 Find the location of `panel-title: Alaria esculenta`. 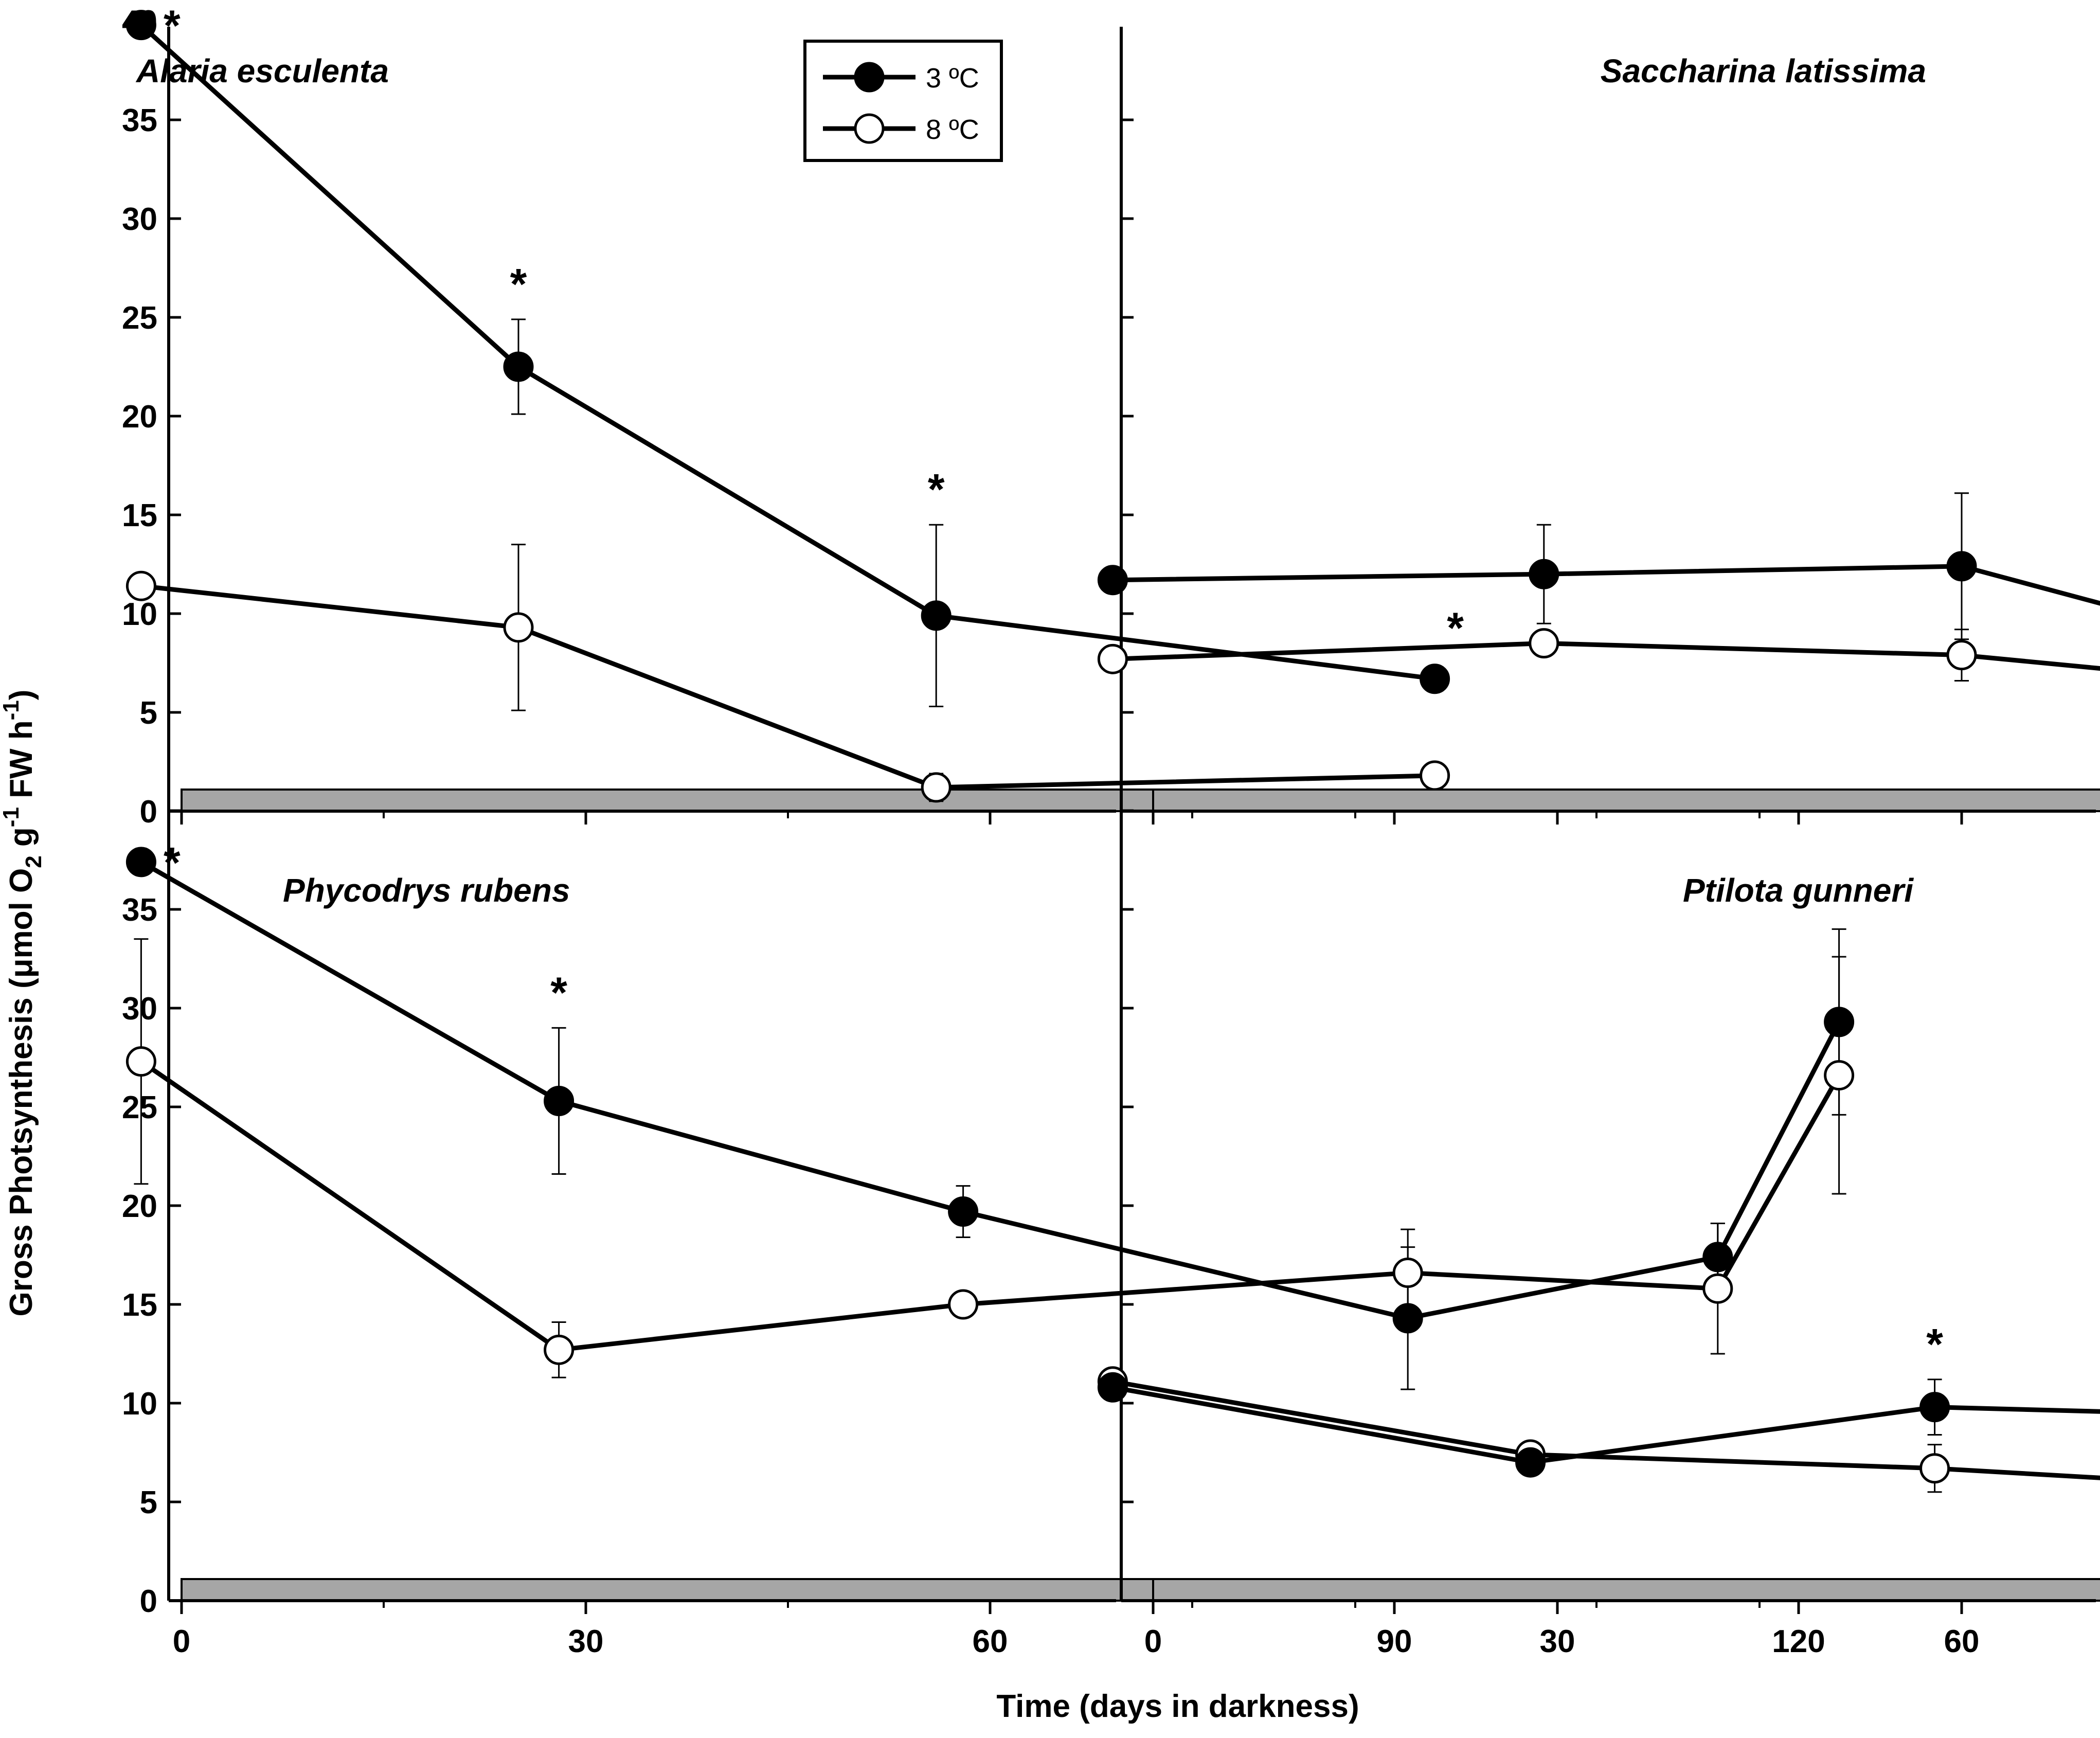

panel-title: Alaria esculenta is located at coordinates (262, 71).